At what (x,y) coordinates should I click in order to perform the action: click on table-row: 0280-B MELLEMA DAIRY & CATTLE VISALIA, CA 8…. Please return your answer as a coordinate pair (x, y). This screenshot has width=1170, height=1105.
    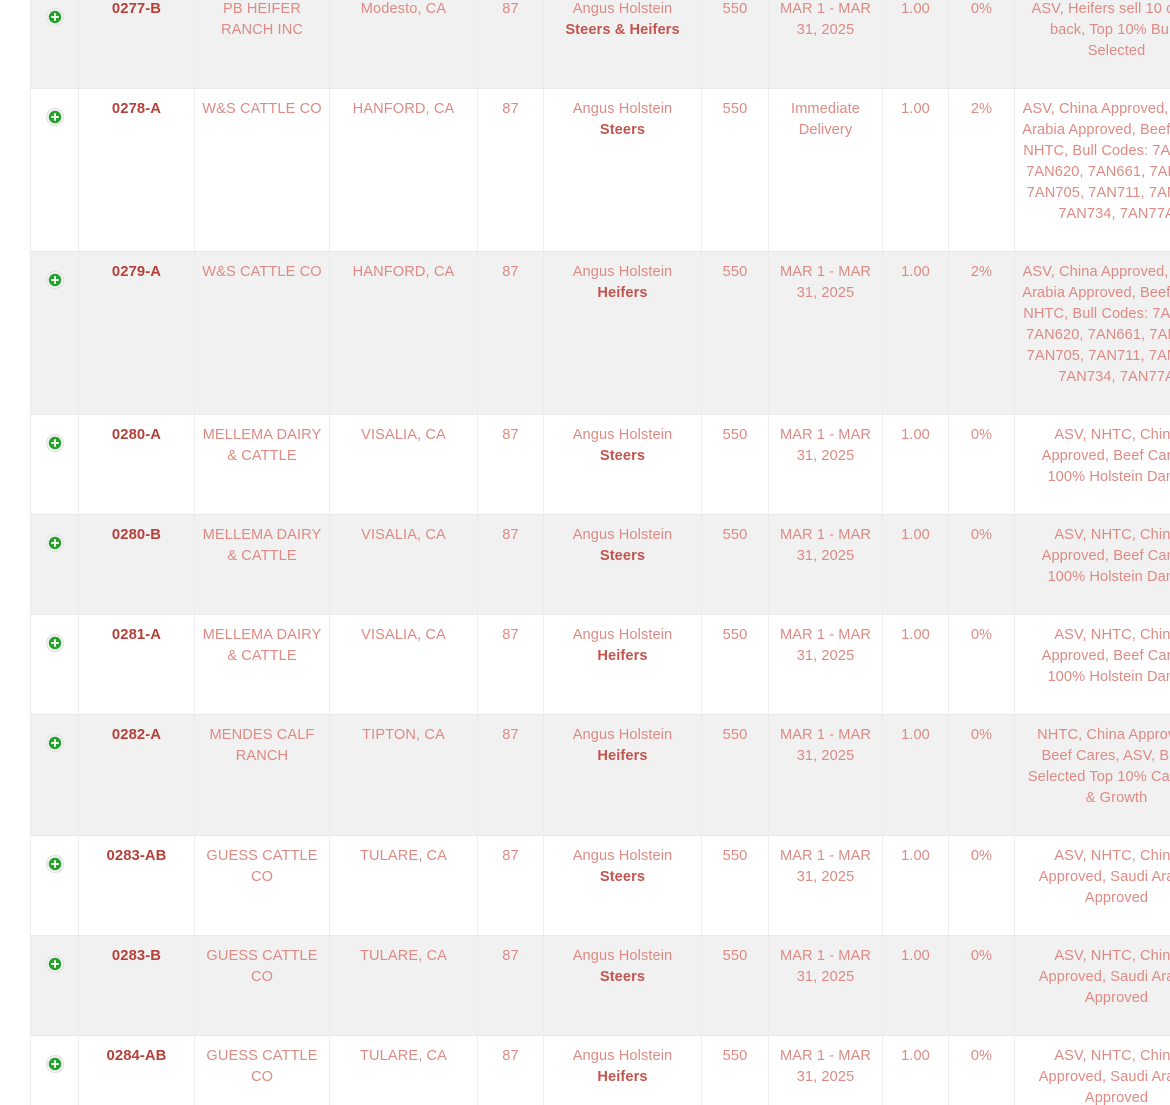
    Looking at the image, I should click on (600, 564).